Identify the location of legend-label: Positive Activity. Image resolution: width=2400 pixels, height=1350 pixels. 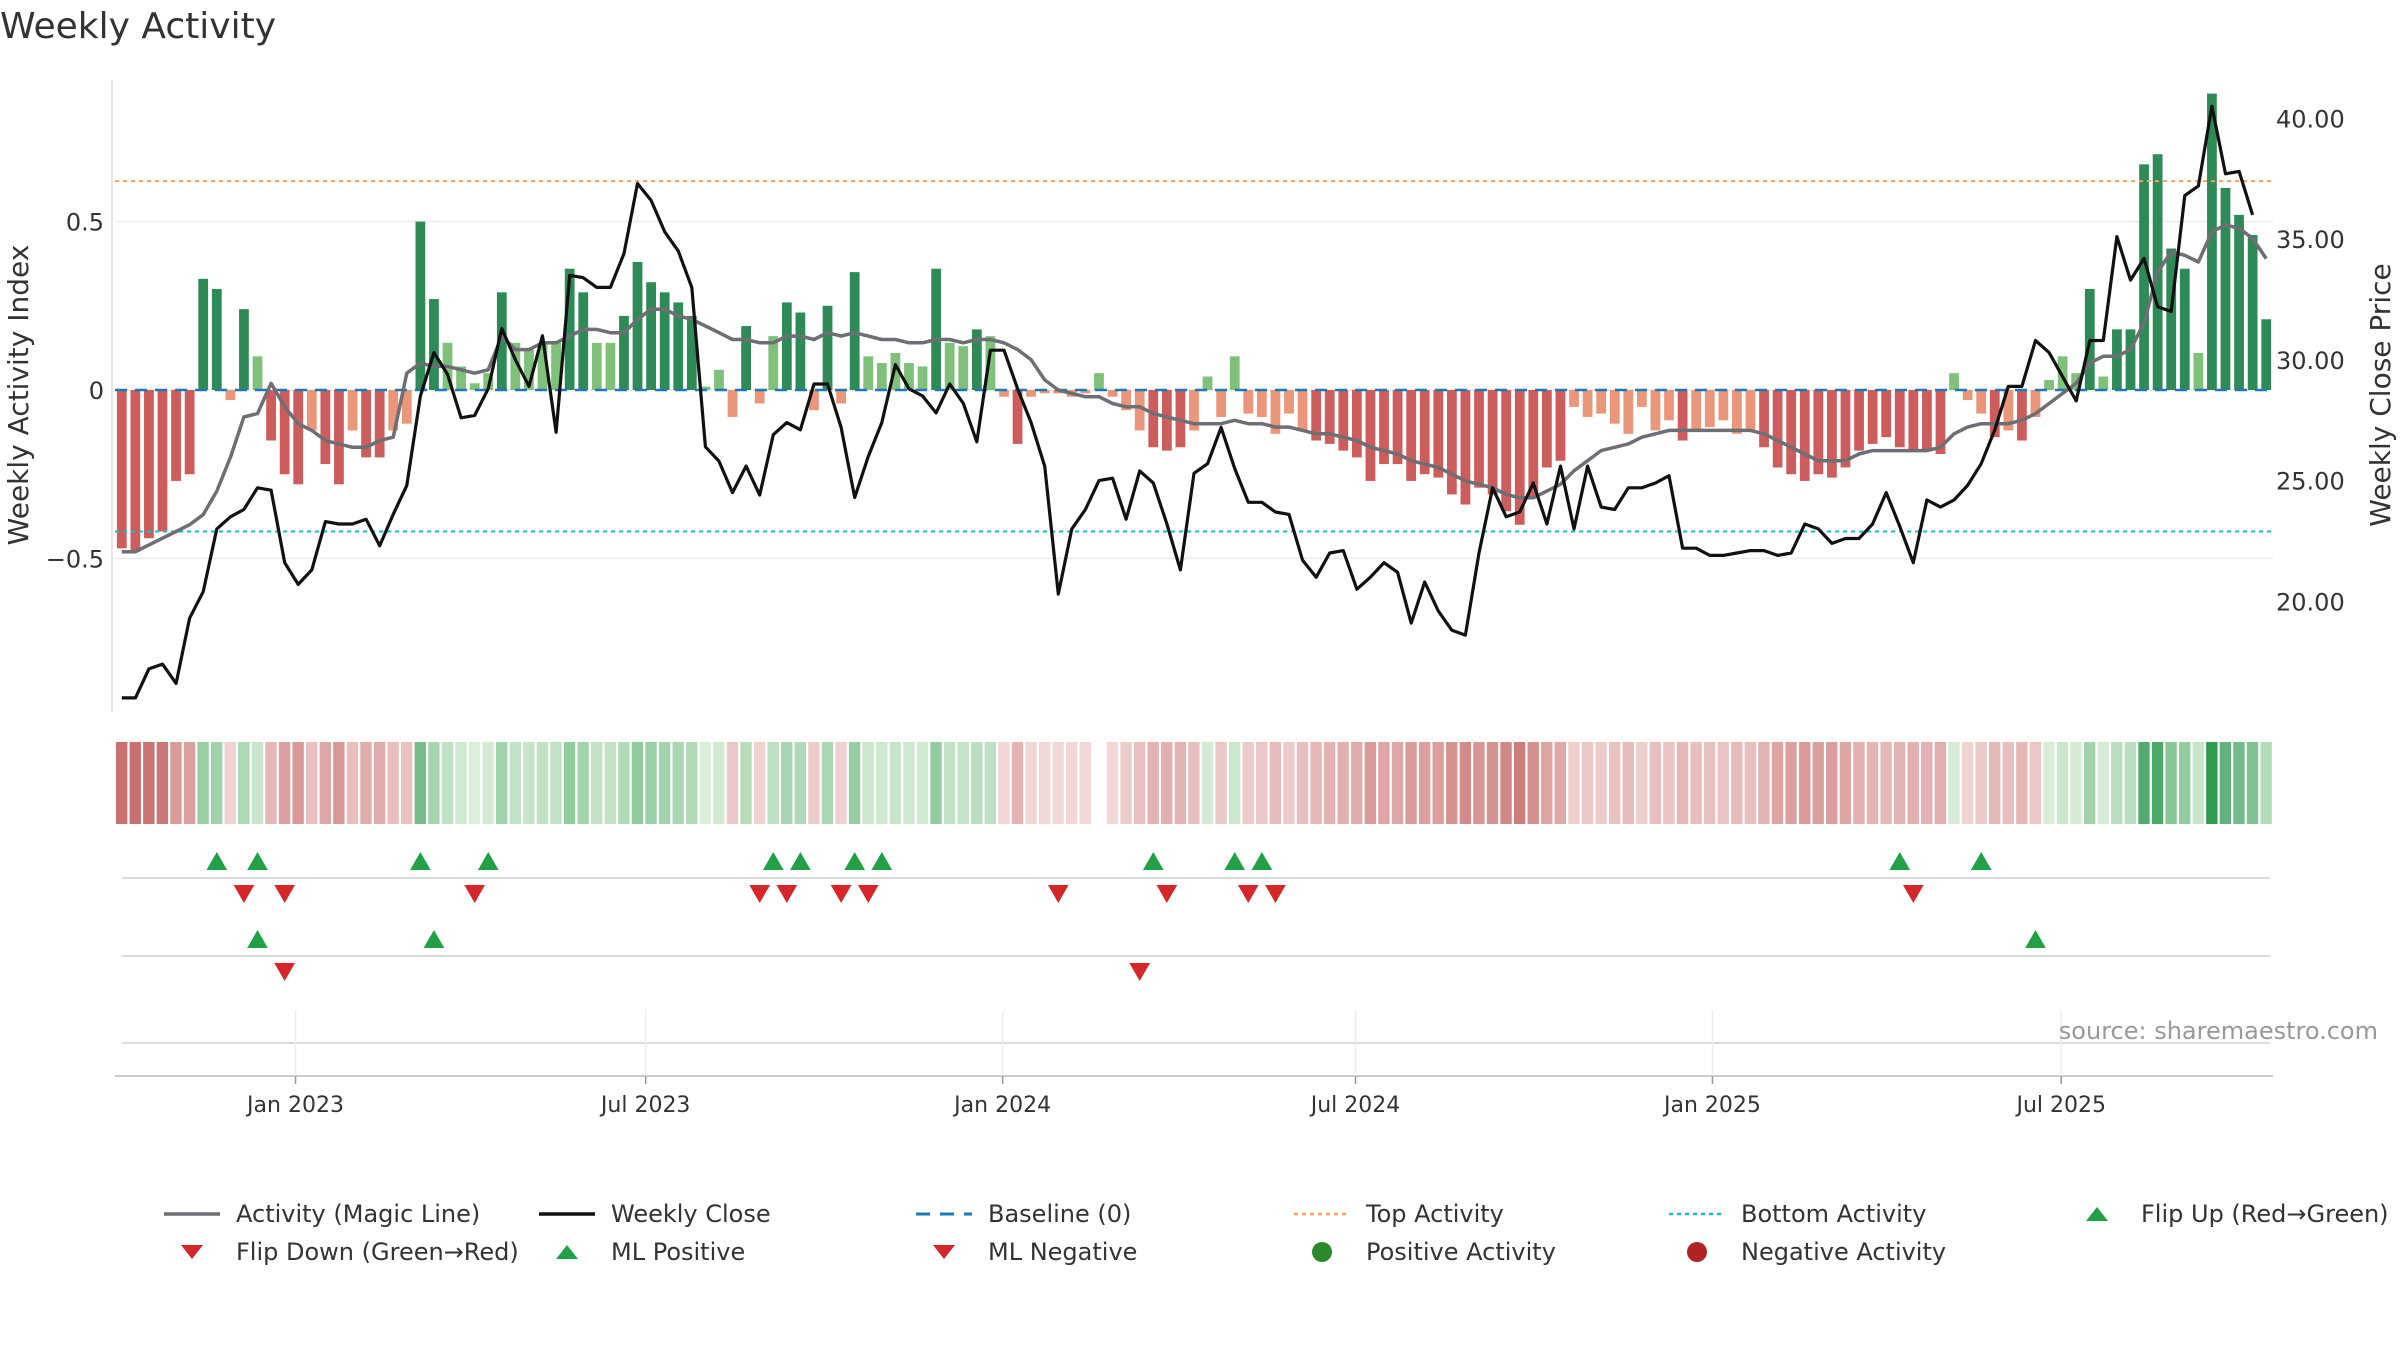
(1461, 1252).